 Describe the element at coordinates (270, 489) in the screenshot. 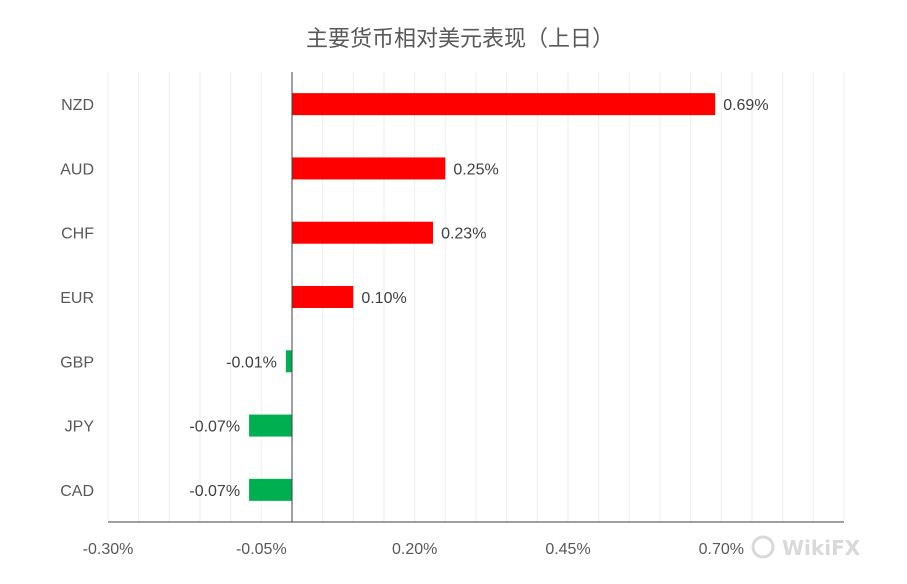

I see `bar-cad` at that location.